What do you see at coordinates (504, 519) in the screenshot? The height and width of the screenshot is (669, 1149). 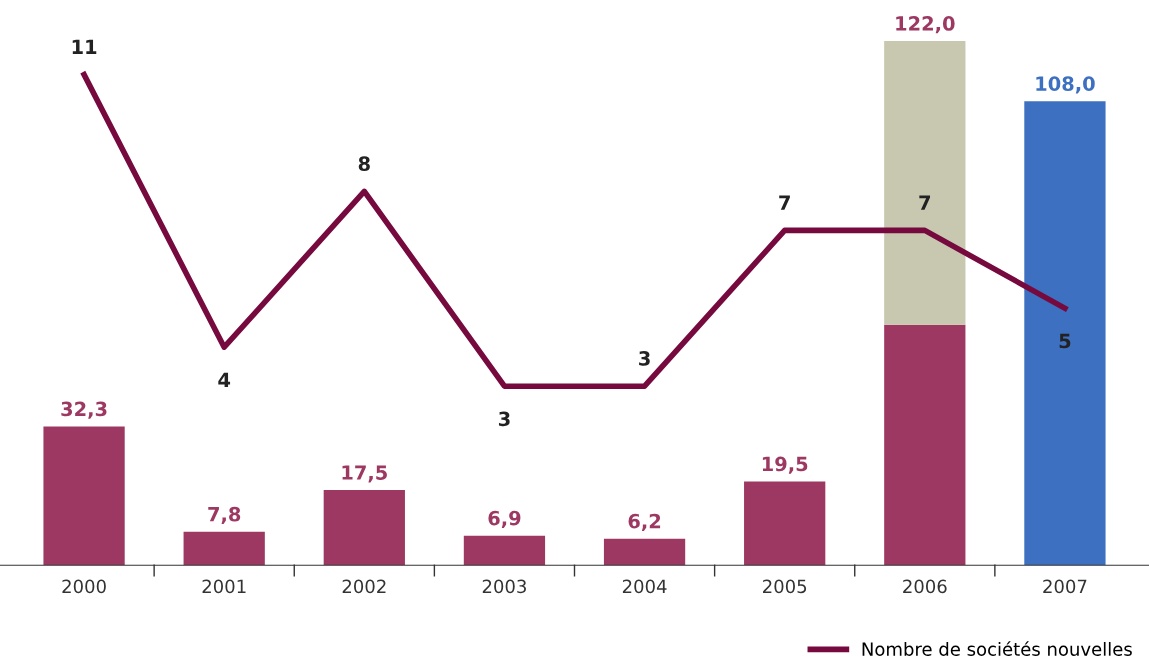 I see `data-label: 6,9` at bounding box center [504, 519].